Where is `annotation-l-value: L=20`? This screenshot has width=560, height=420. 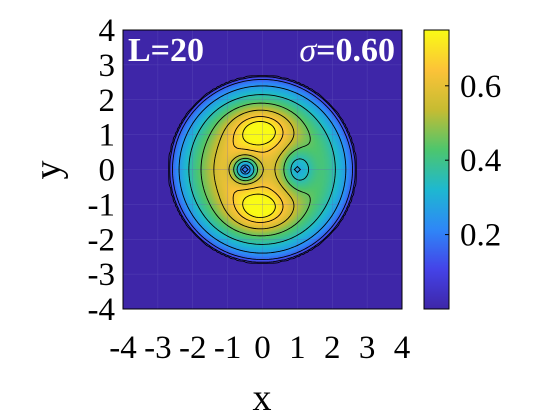
annotation-l-value: L=20 is located at coordinates (166, 50).